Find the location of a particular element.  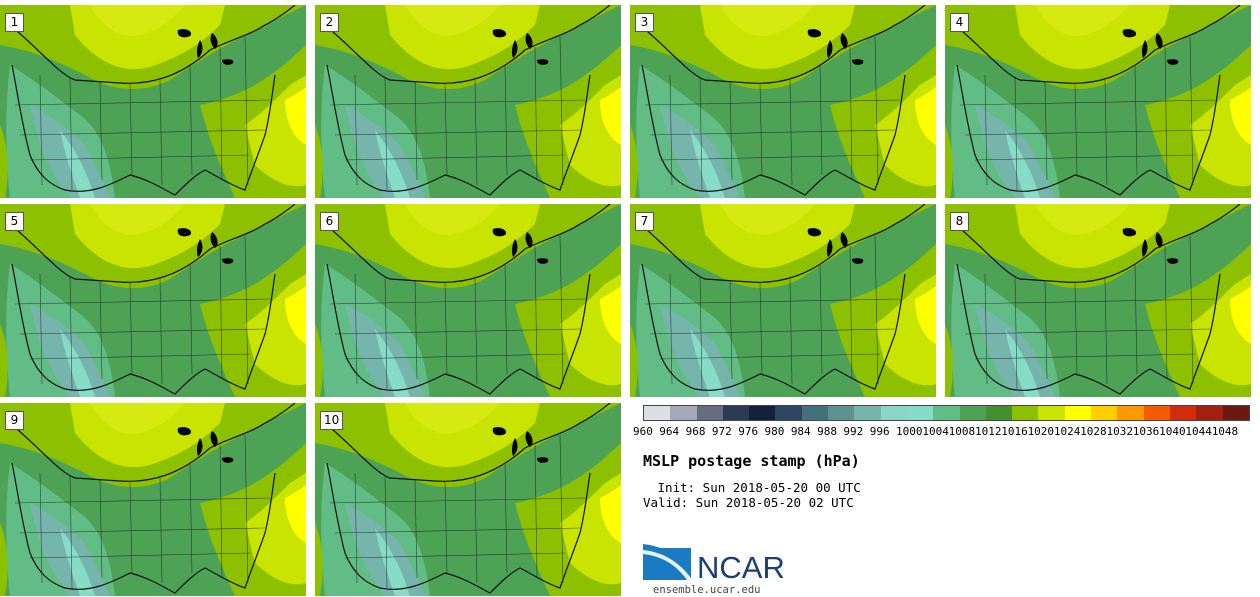

colorbar-tick: 1044 is located at coordinates (1198, 431).